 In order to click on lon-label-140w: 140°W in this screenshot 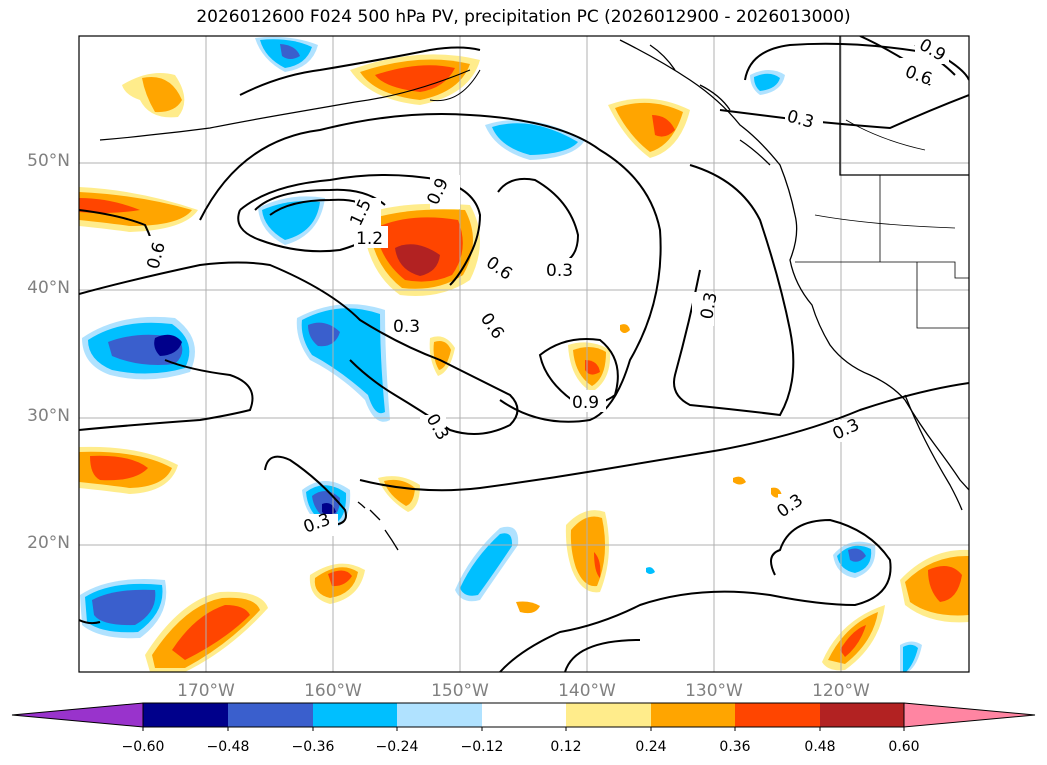, I will do `click(587, 691)`.